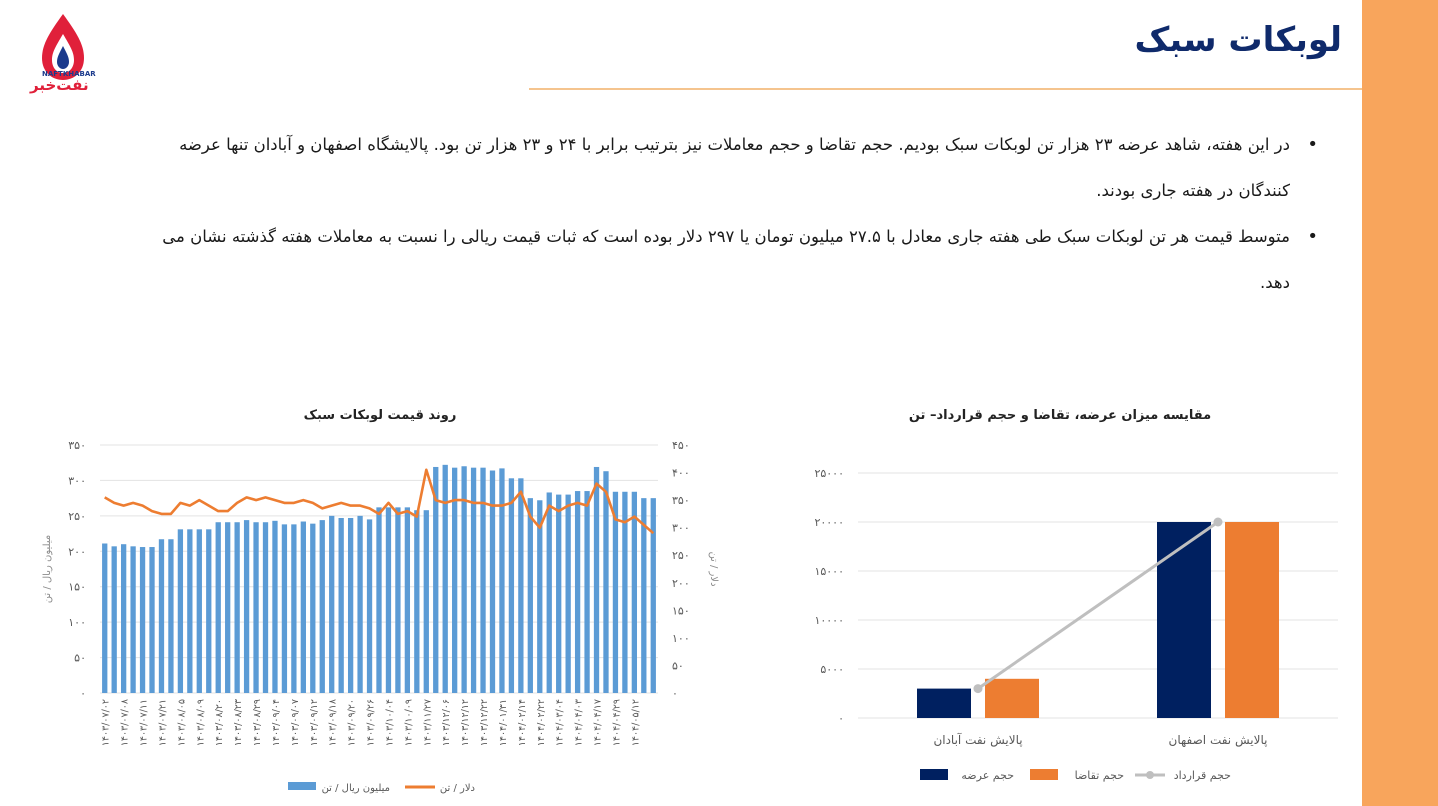  What do you see at coordinates (295, 722) in the screenshot?
I see `x-tick-label: ۱۴۰۳/۰۹/۰۷` at bounding box center [295, 722].